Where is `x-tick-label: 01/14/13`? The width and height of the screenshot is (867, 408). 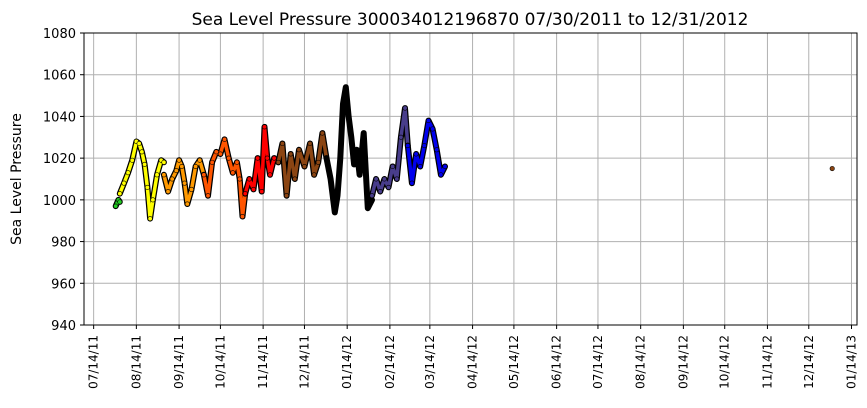
x-tick-label: 01/14/13 is located at coordinates (851, 362).